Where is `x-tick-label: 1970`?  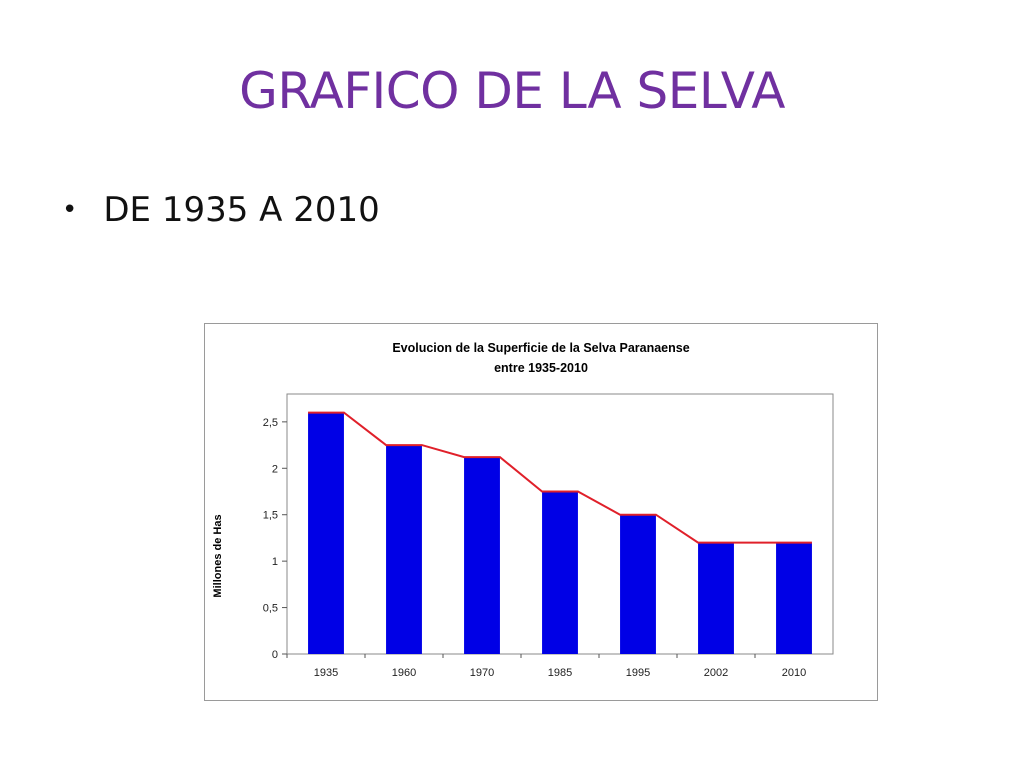 x-tick-label: 1970 is located at coordinates (482, 673).